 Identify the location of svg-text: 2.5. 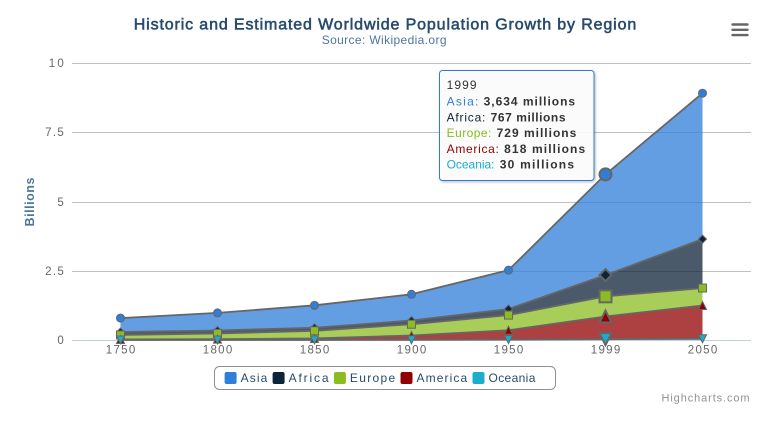
(54, 272).